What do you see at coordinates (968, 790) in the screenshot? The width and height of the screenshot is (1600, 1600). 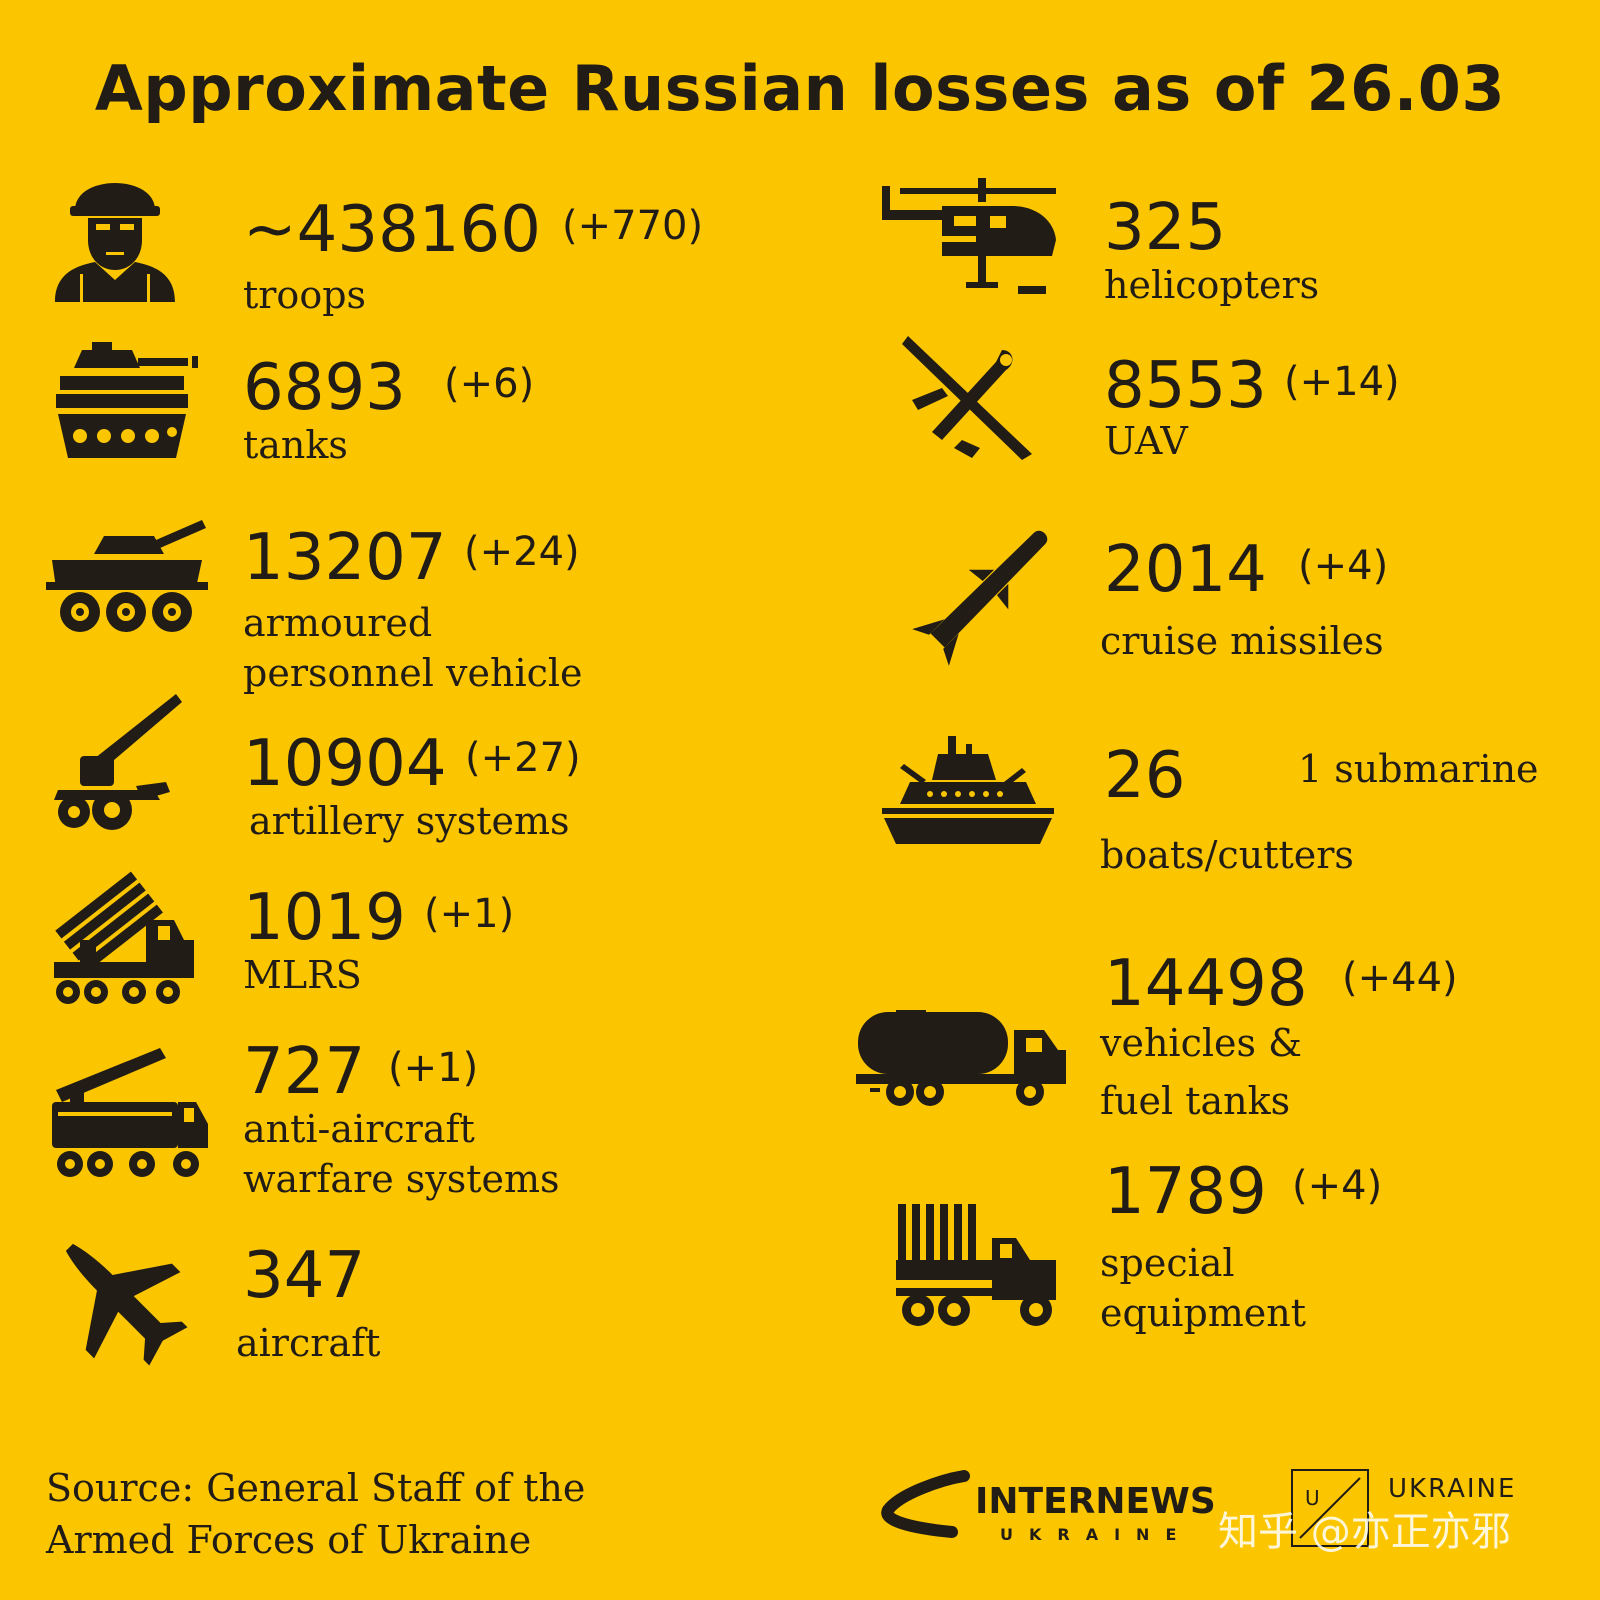 I see `ship-icon` at bounding box center [968, 790].